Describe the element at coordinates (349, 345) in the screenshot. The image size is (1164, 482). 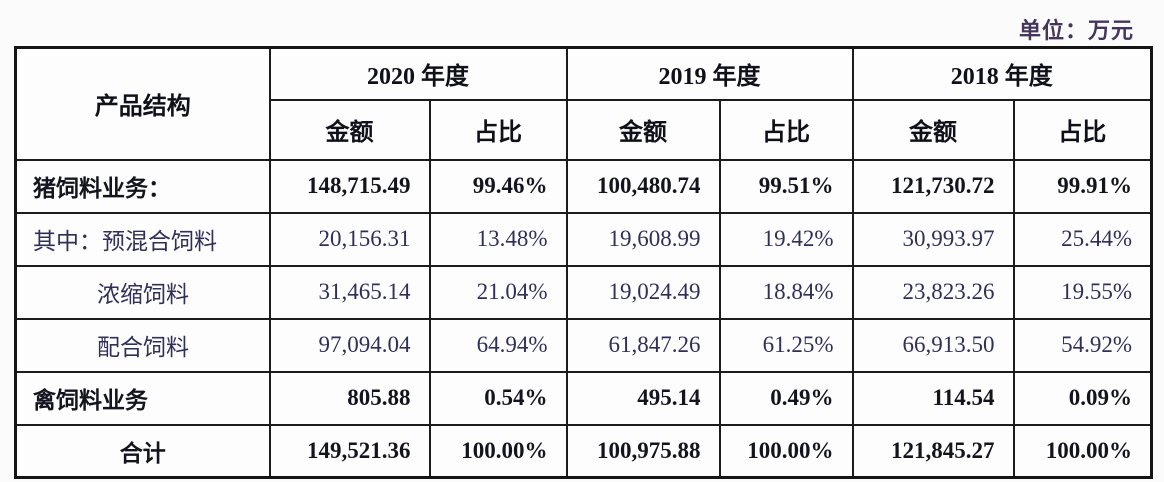
I see `cell-amount-2020: 97,094.04` at that location.